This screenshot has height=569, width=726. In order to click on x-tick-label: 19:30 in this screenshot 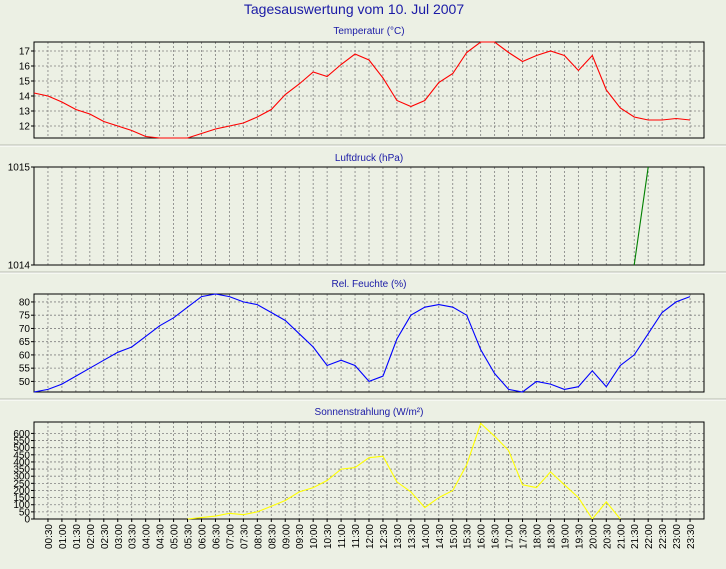, I will do `click(579, 536)`.